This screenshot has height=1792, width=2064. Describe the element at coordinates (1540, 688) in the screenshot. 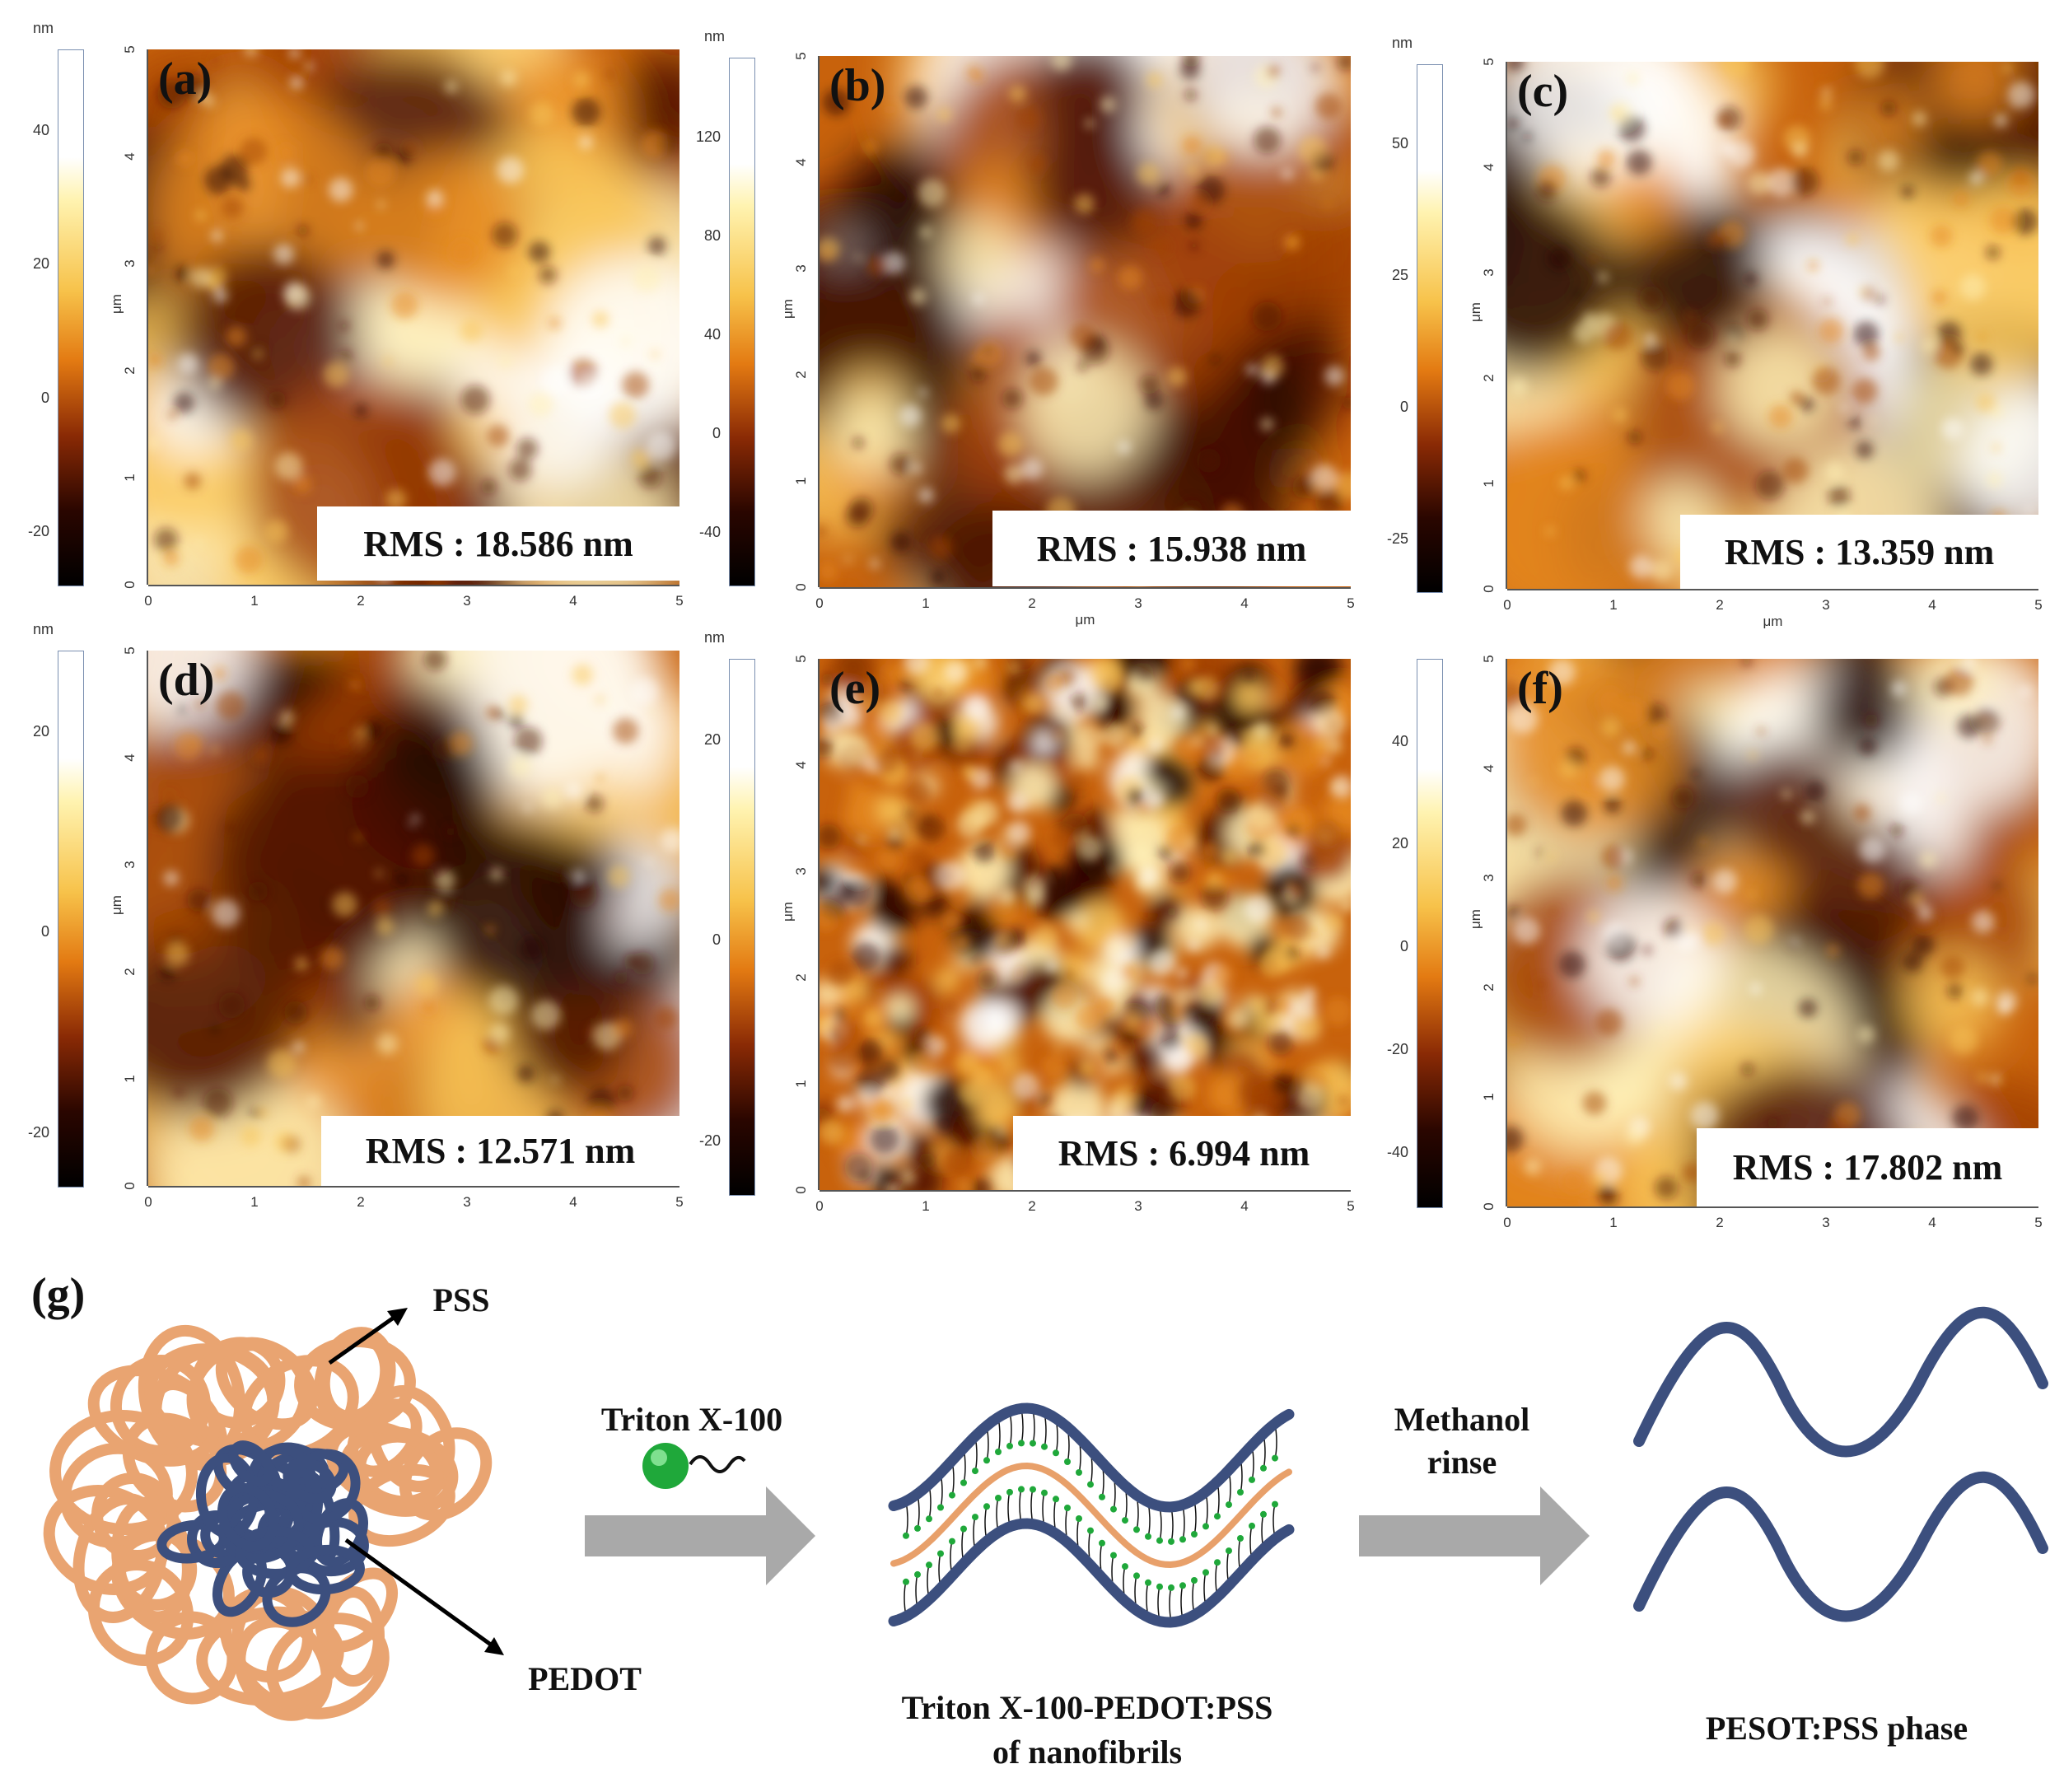

I see `panel-label-f: (f)` at that location.